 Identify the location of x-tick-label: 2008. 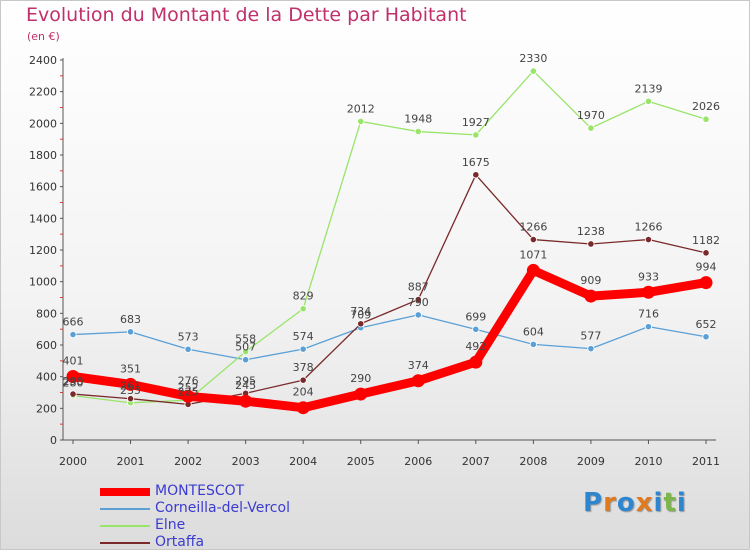
(533, 461).